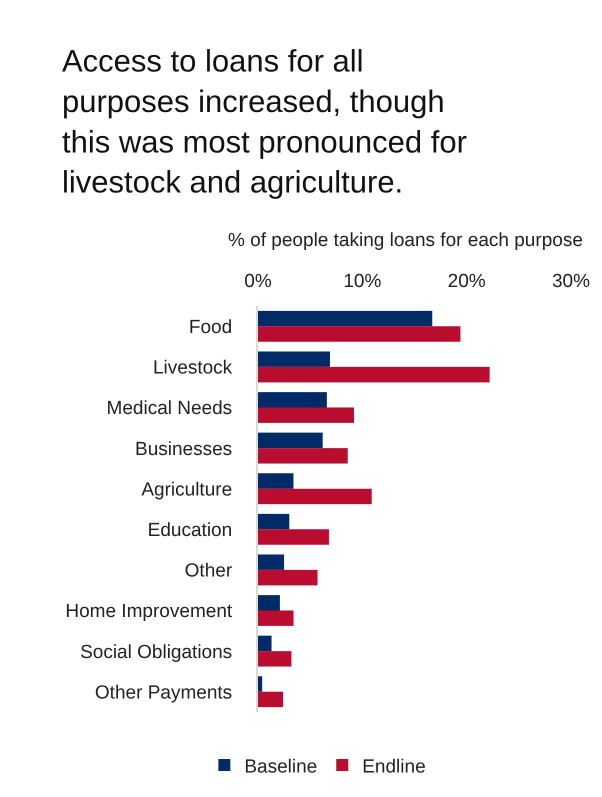  Describe the element at coordinates (163, 693) in the screenshot. I see `y-tick-label: Other Payments` at that location.